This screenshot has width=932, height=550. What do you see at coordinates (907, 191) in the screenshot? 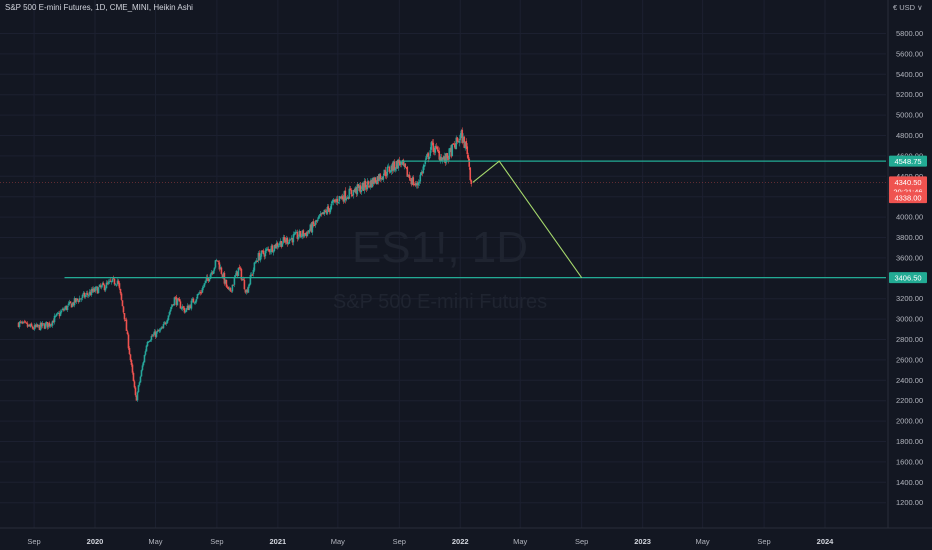
I see `countdown-timer: 20:21:46` at bounding box center [907, 191].